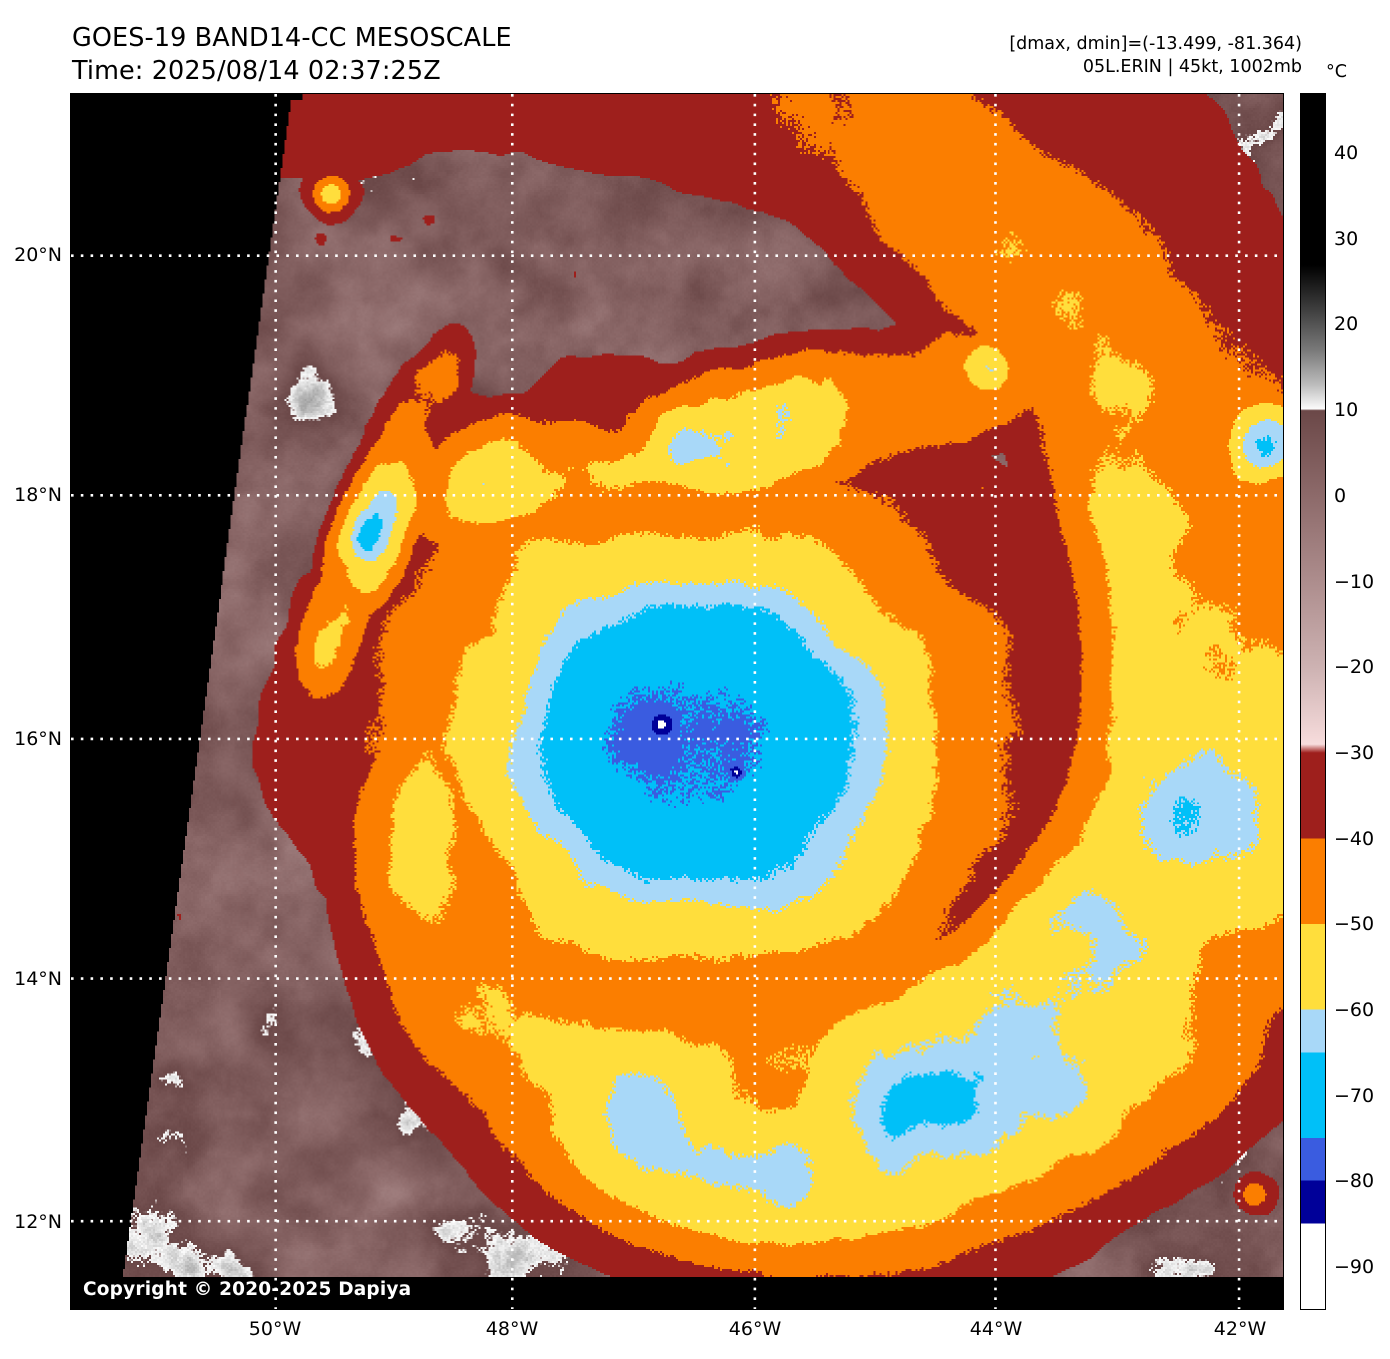  What do you see at coordinates (755, 1329) in the screenshot?
I see `lon-tick-label-46: 46°W` at bounding box center [755, 1329].